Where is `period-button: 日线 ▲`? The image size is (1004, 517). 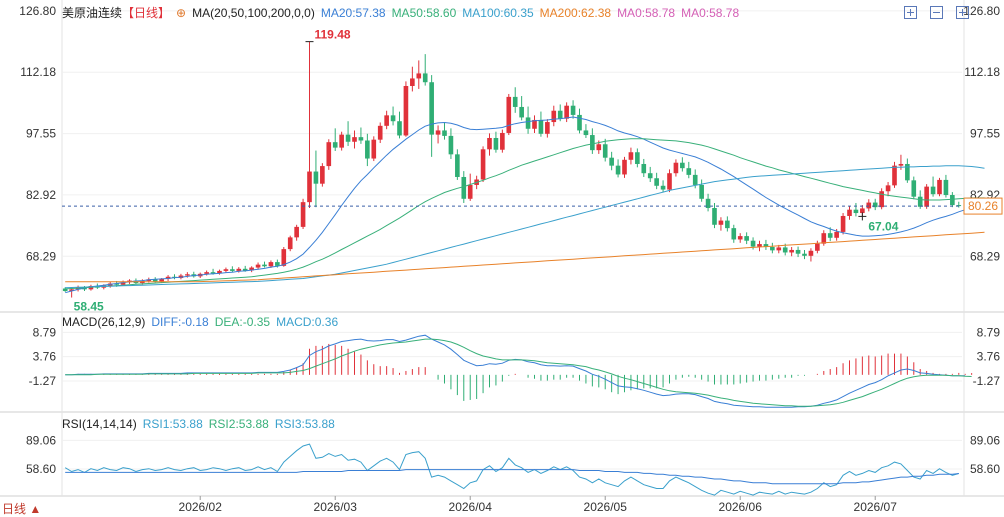 period-button: 日线 ▲ is located at coordinates (22, 509).